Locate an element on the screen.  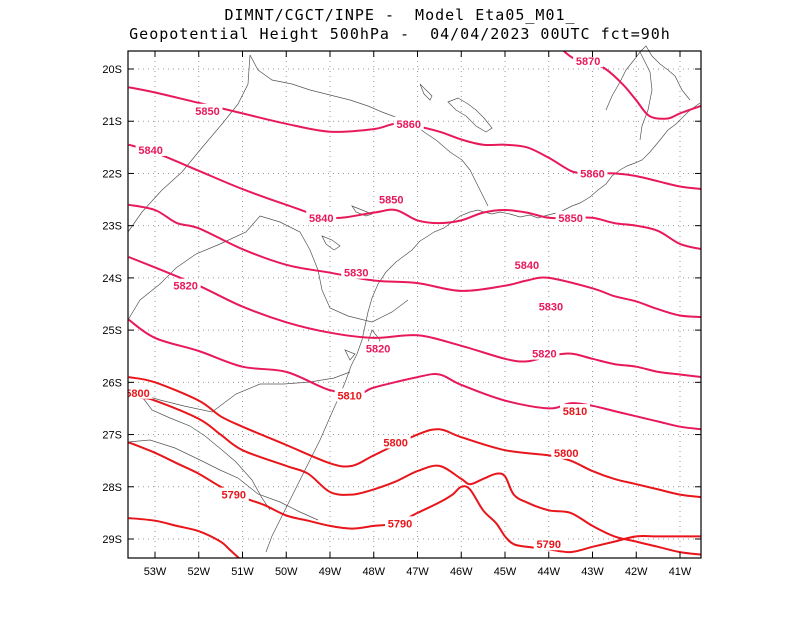
border-ms-pr is located at coordinates (194, 268).